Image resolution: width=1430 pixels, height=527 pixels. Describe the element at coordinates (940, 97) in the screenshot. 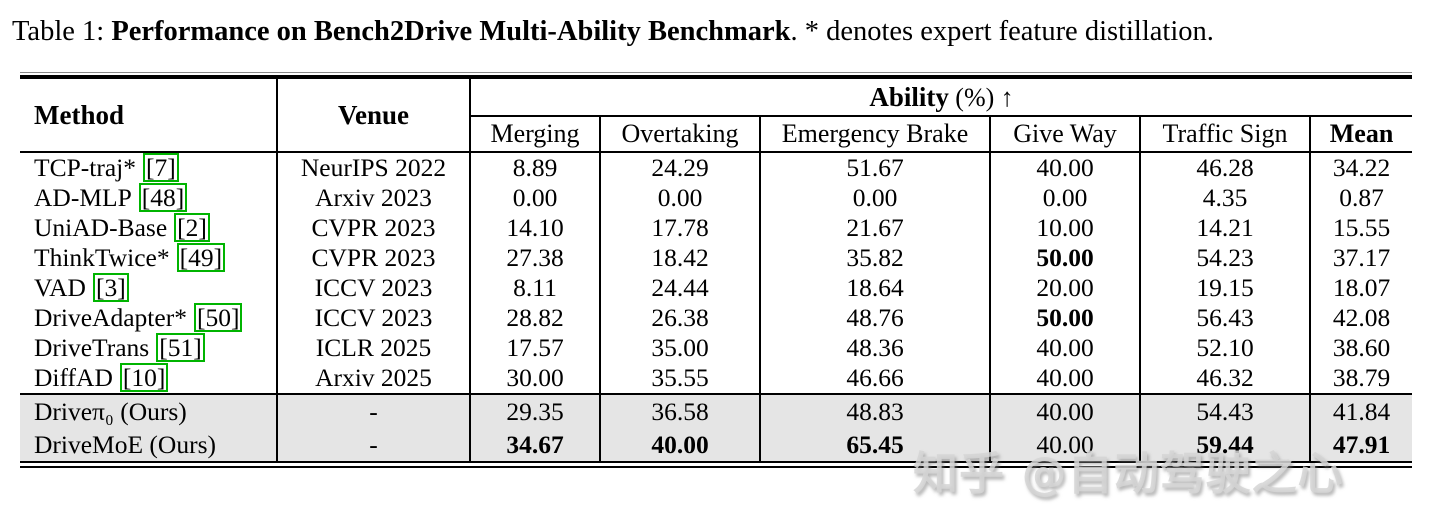

I see `column-header-ability-group: Ability (%) ↑` at that location.